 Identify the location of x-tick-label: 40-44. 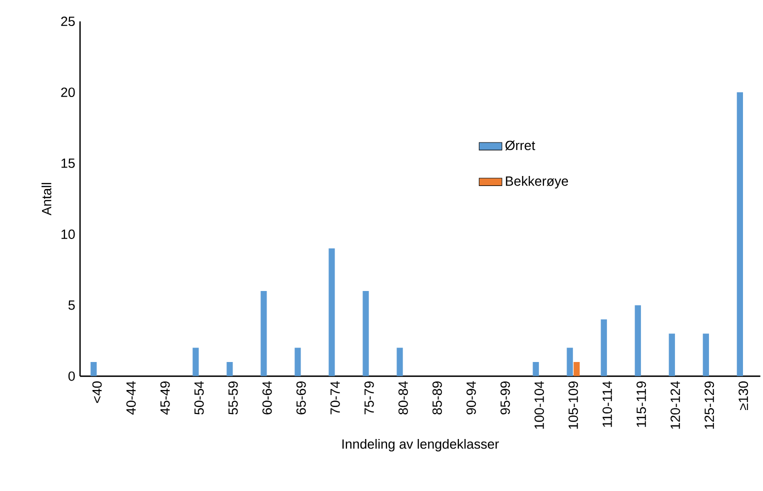
(131, 398).